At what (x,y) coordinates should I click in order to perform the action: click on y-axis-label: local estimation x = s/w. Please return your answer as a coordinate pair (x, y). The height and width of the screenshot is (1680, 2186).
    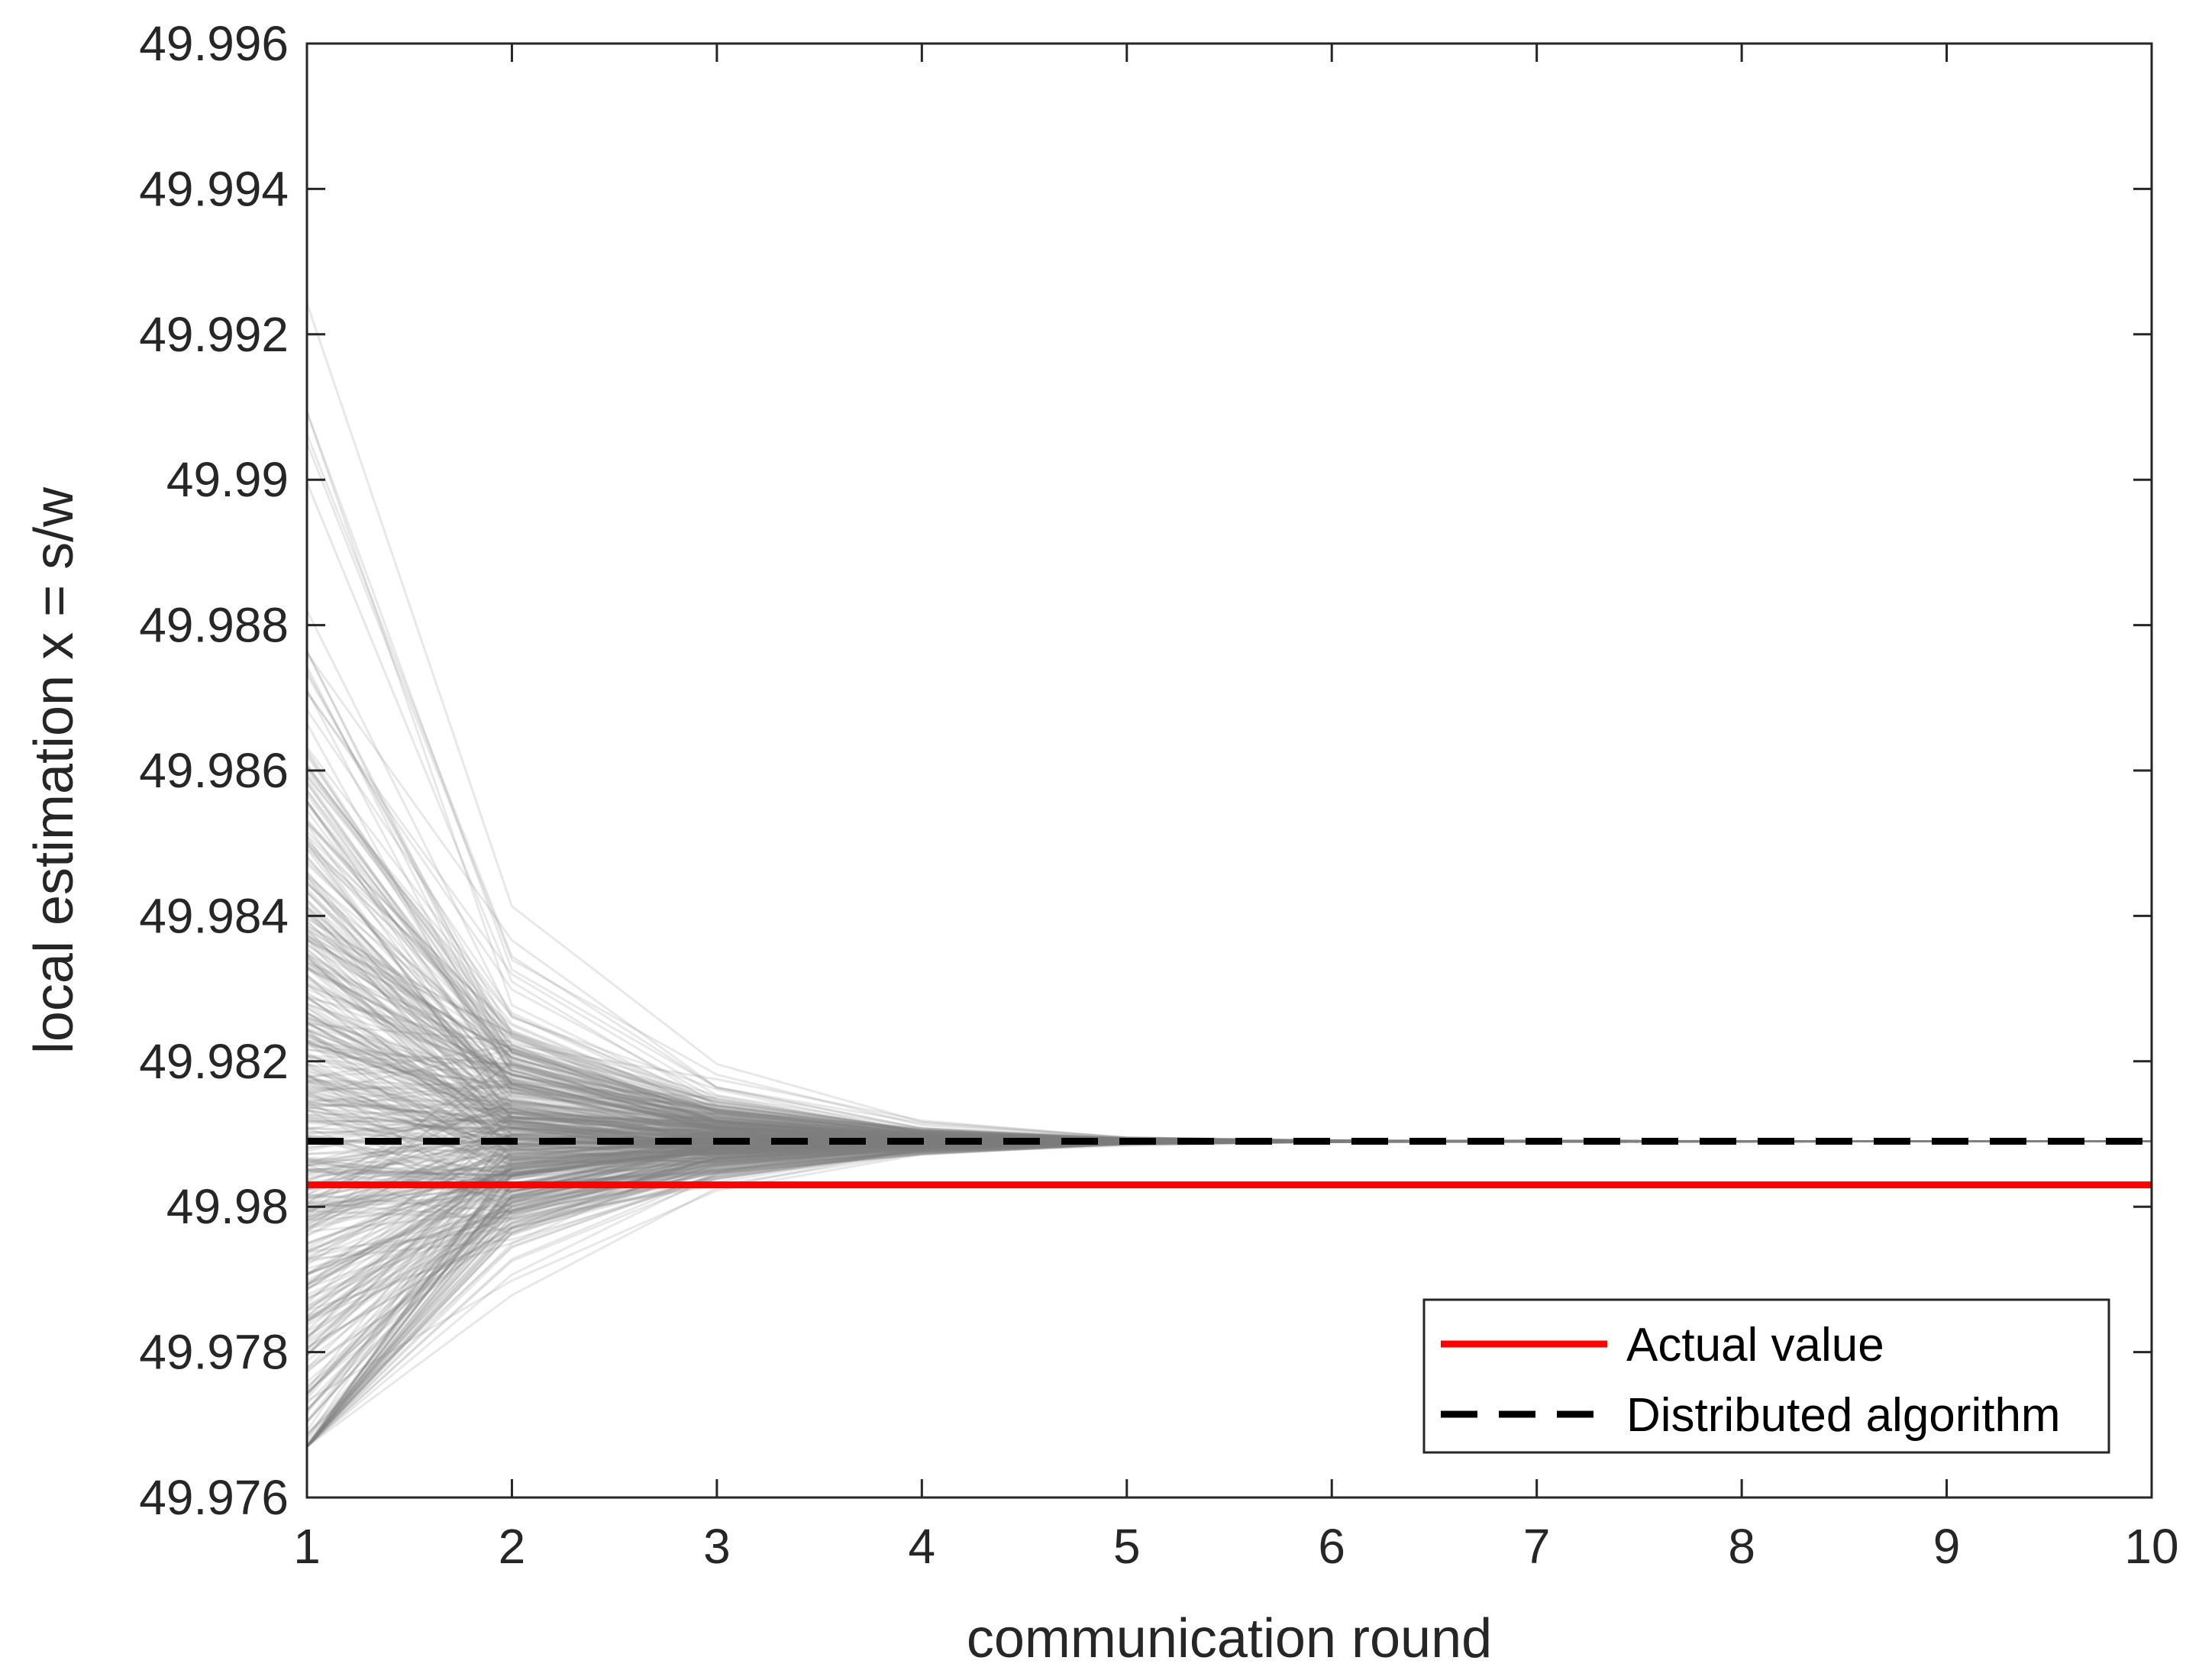
    Looking at the image, I should click on (54, 770).